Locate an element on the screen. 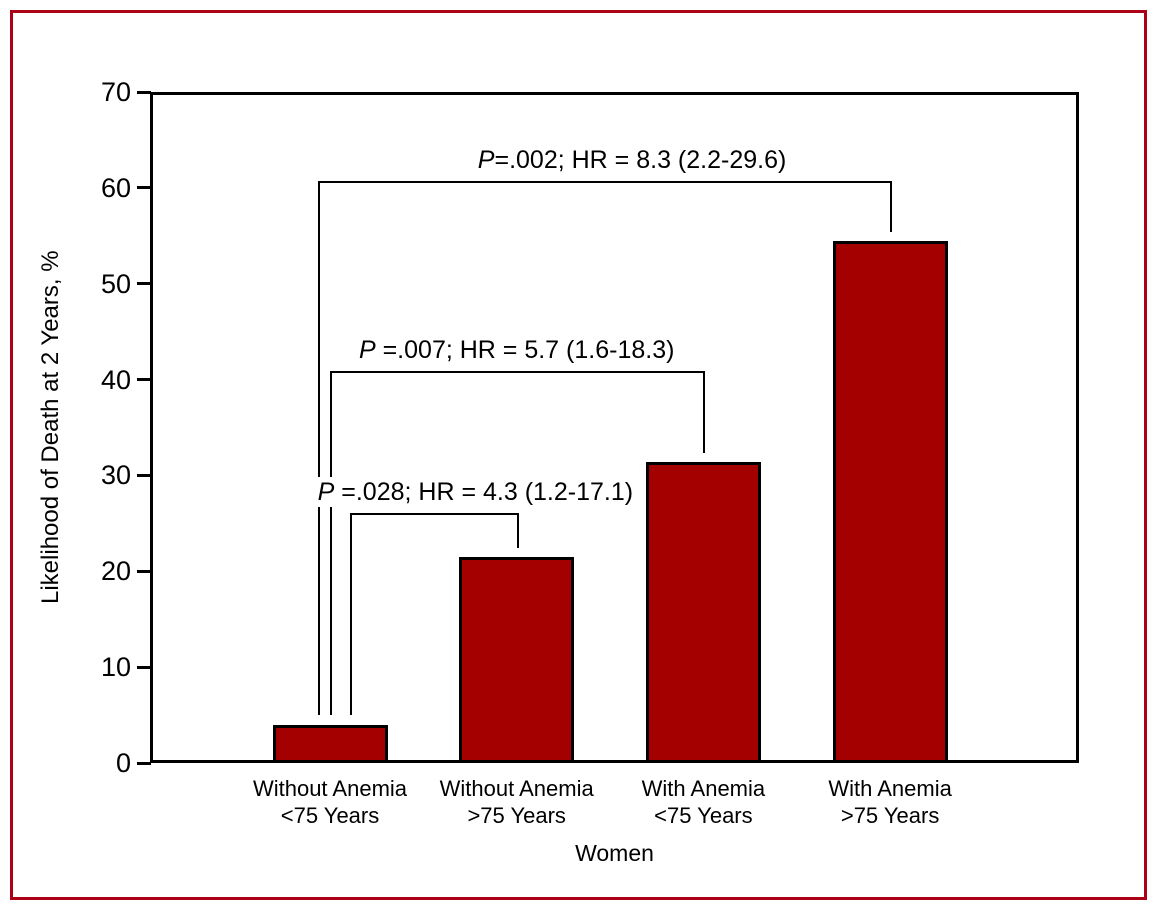 This screenshot has height=910, width=1157. x-axis-category-label: With Anemia <75 Years is located at coordinates (703, 802).